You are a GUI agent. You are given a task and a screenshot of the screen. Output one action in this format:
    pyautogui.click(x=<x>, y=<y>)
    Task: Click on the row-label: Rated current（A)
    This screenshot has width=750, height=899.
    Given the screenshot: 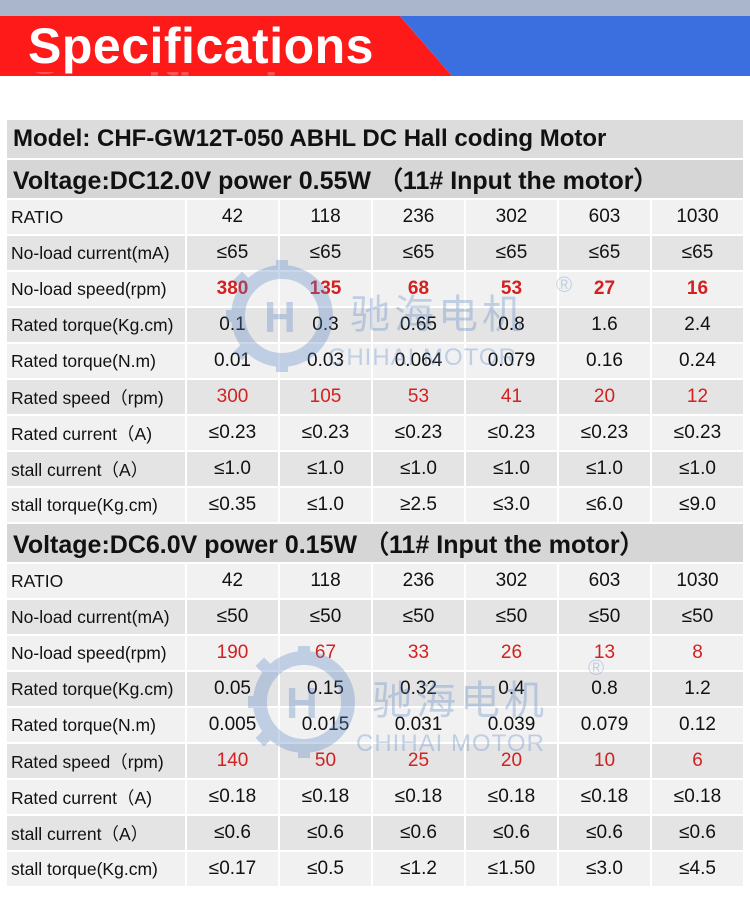 What is the action you would take?
    pyautogui.click(x=96, y=797)
    